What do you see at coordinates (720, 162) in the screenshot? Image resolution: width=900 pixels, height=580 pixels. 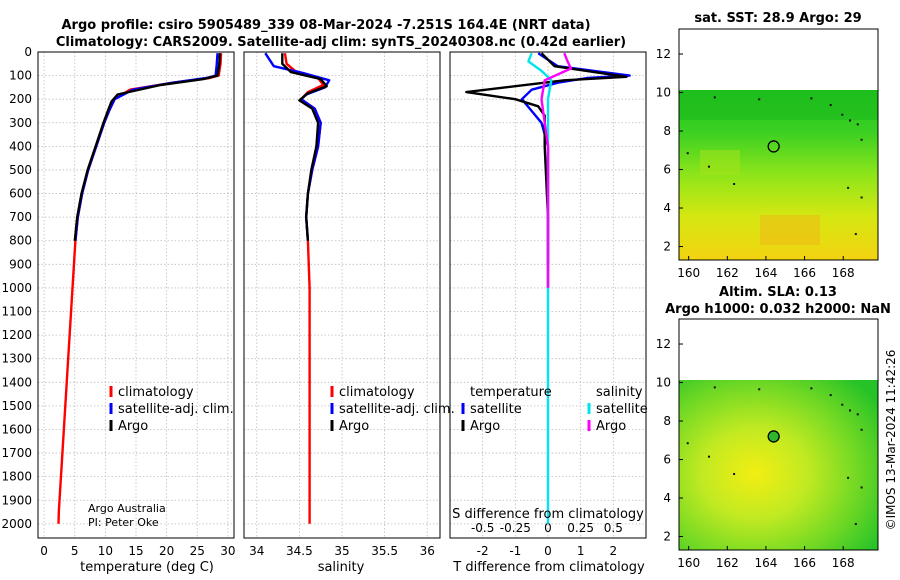 I see `sst-mid-patch` at bounding box center [720, 162].